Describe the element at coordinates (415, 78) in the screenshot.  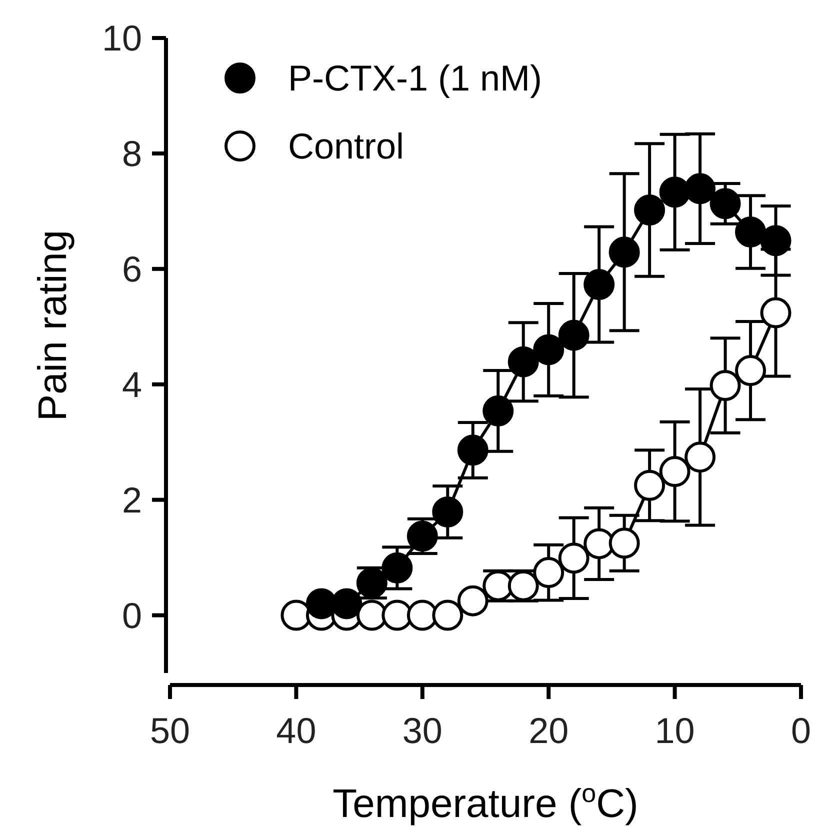
I see `legend-label: P-CTX-1 (1 nM)` at that location.